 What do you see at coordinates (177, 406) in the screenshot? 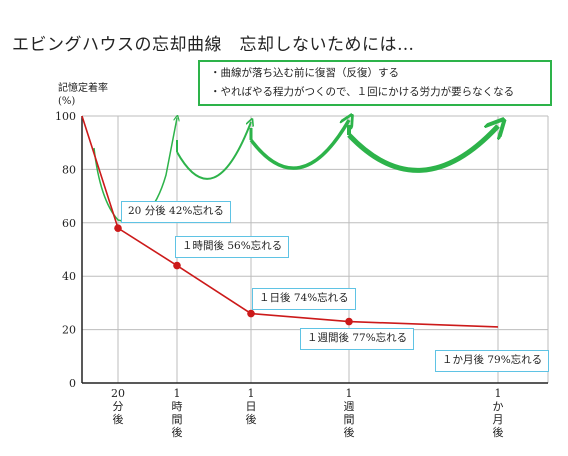
I see `x-label-1hour-char-1: 時` at bounding box center [177, 406].